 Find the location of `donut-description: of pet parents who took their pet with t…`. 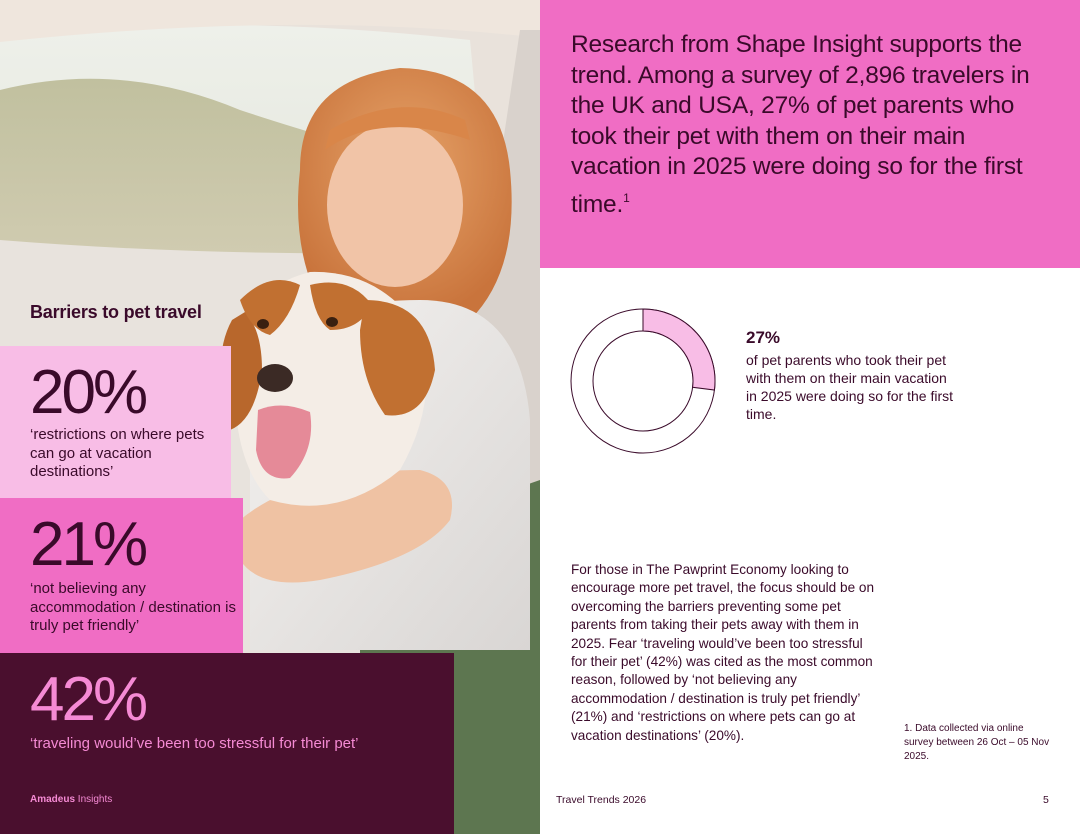

donut-description: of pet parents who took their pet with t… is located at coordinates (850, 387).